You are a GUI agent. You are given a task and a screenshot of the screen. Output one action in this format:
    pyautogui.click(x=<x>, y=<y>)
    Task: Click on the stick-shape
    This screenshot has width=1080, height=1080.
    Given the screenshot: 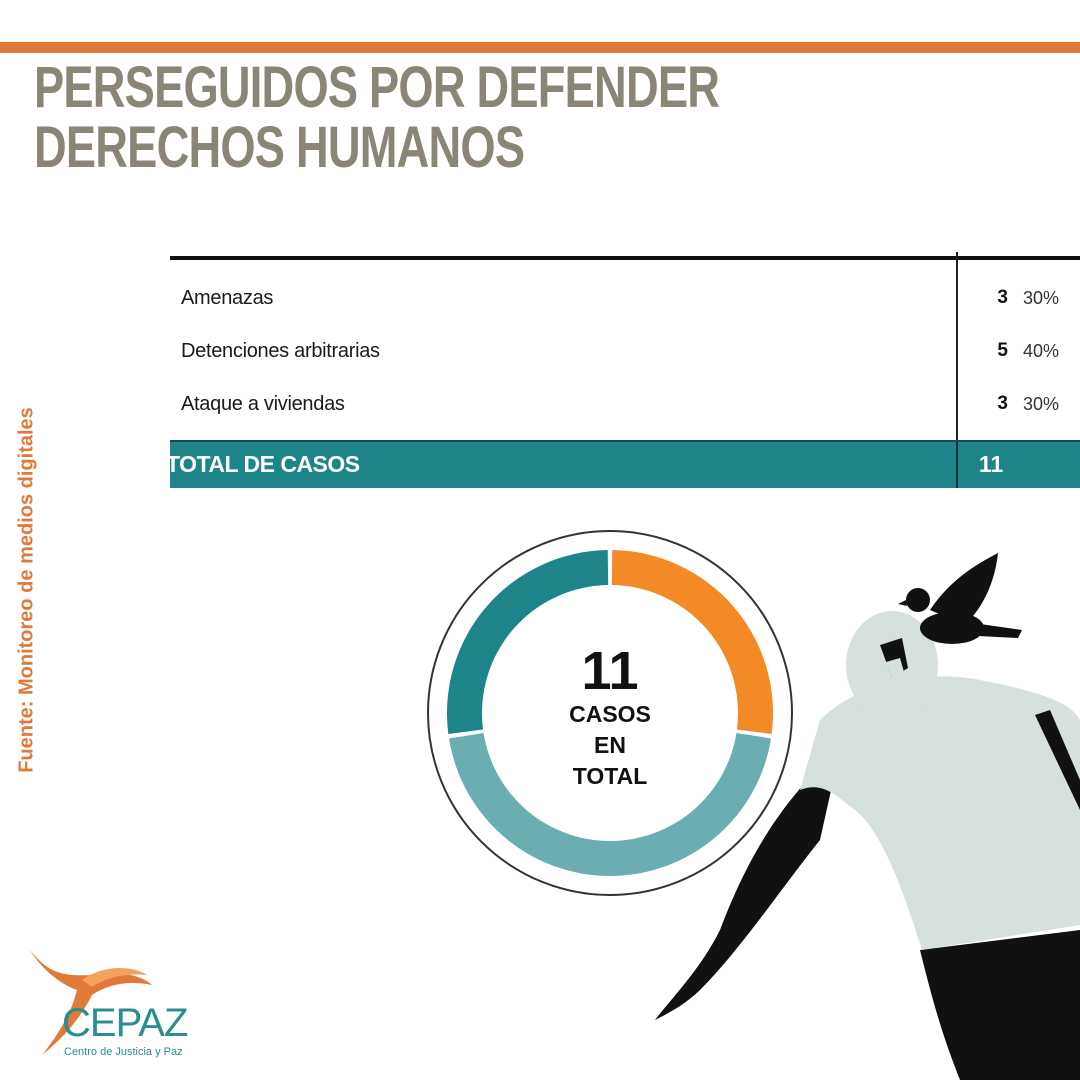 What is the action you would take?
    pyautogui.click(x=1057, y=760)
    